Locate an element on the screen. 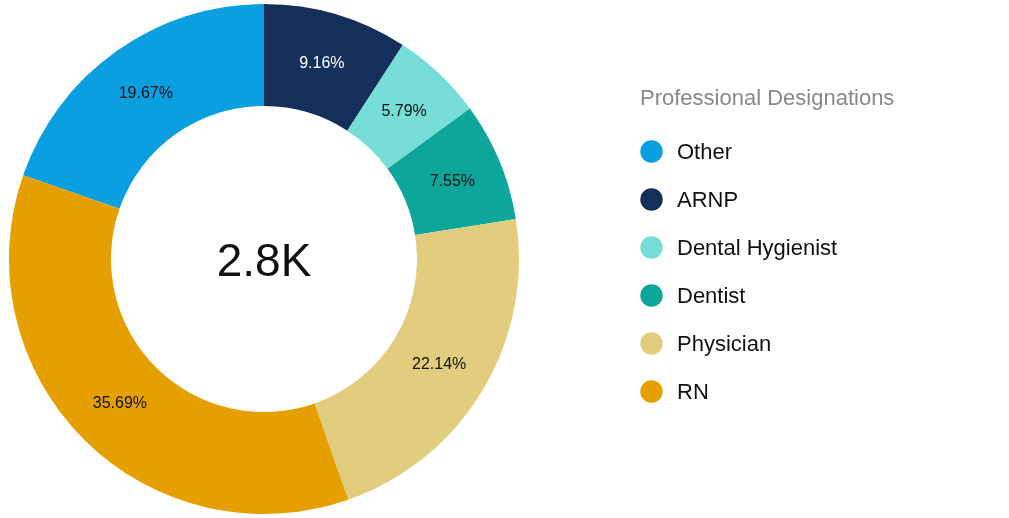 The width and height of the screenshot is (1009, 518). data-label: 35.69% is located at coordinates (120, 403).